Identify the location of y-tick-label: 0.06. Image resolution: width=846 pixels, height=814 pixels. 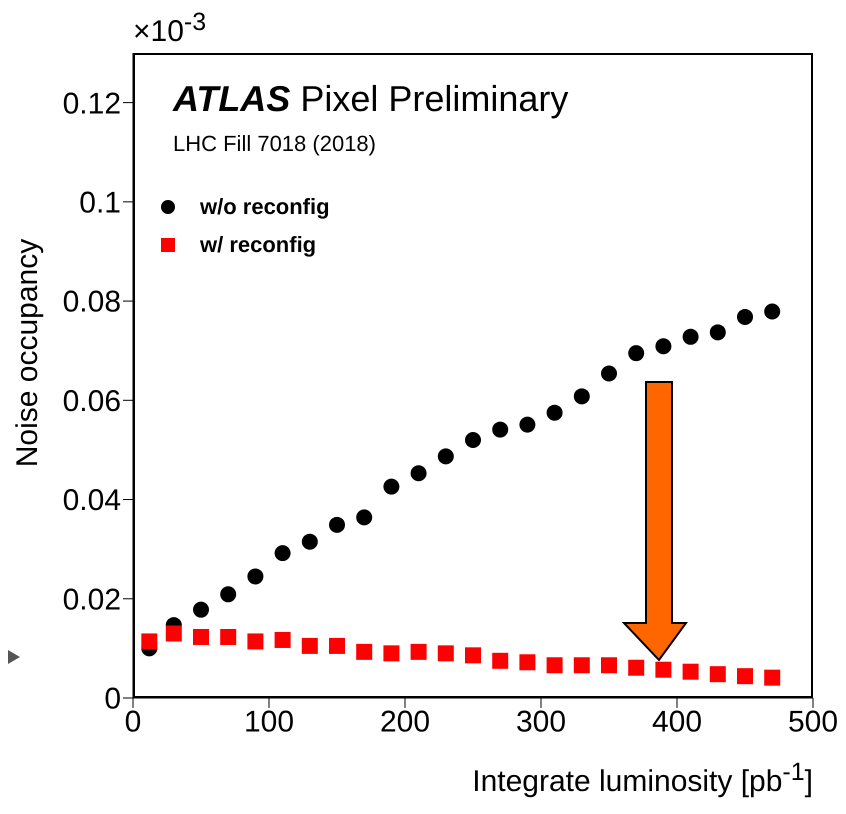
(91, 401).